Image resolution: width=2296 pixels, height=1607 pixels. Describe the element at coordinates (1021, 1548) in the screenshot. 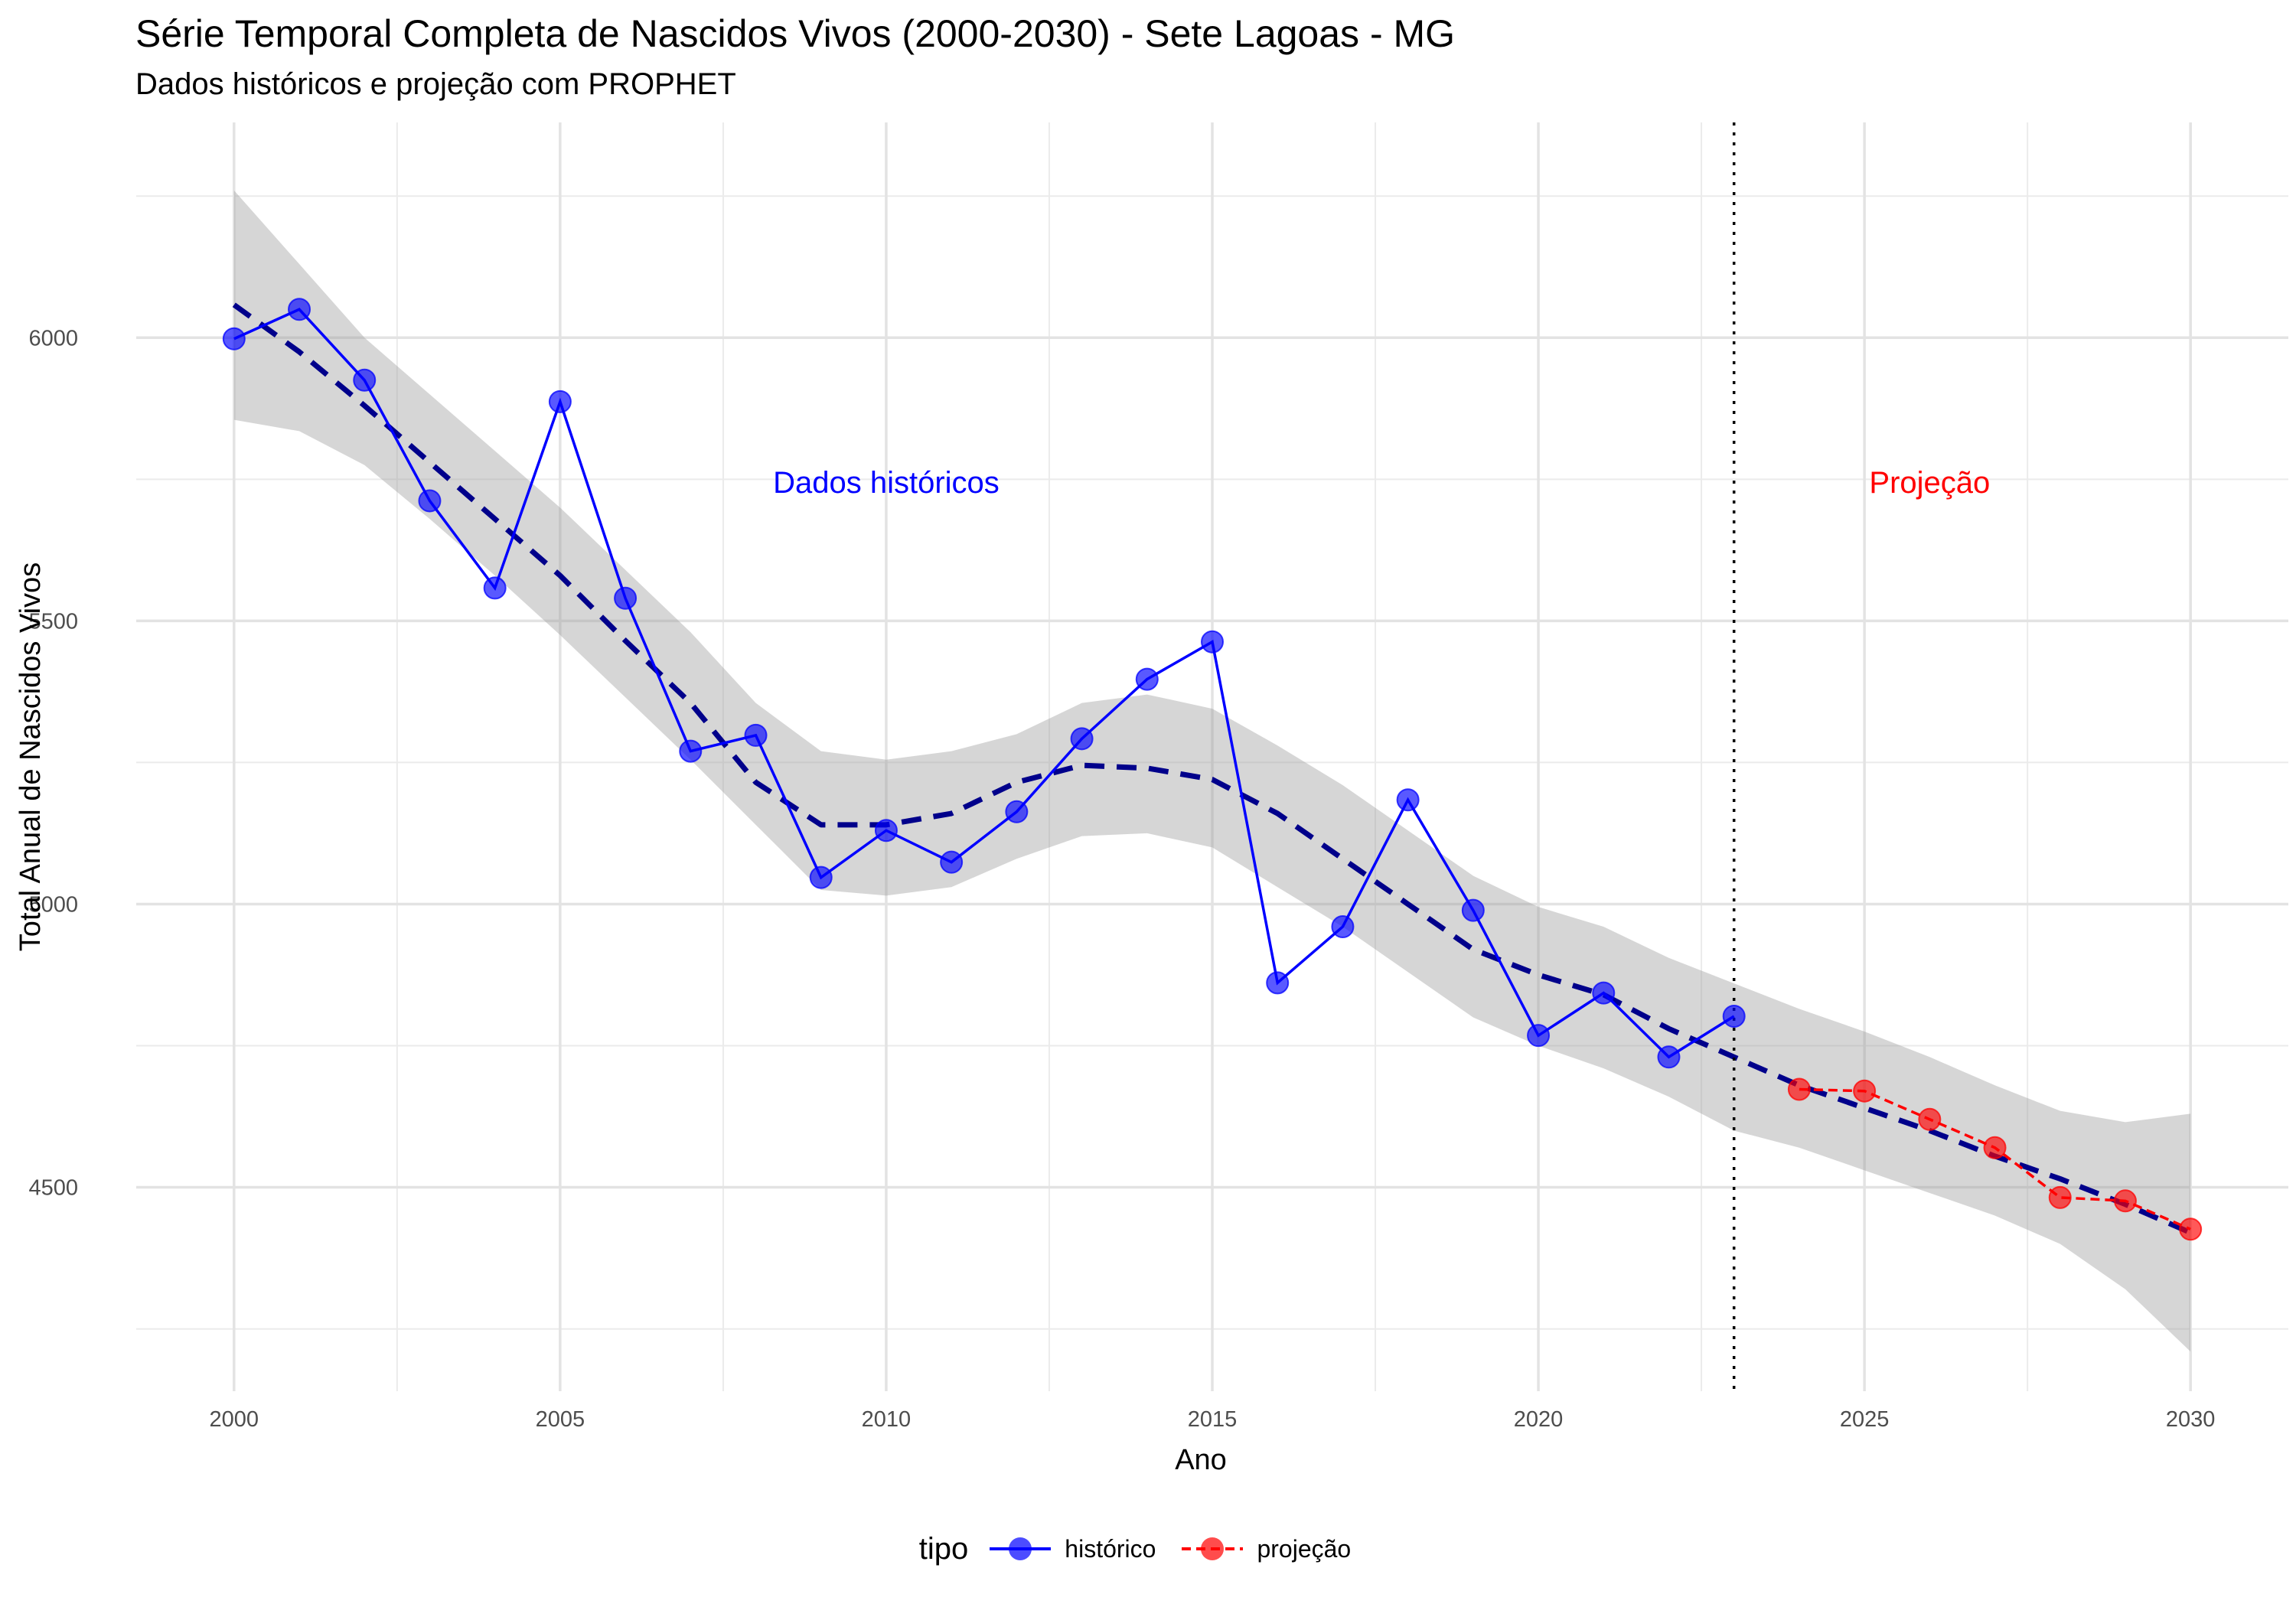

I see `legend-key-historico` at that location.